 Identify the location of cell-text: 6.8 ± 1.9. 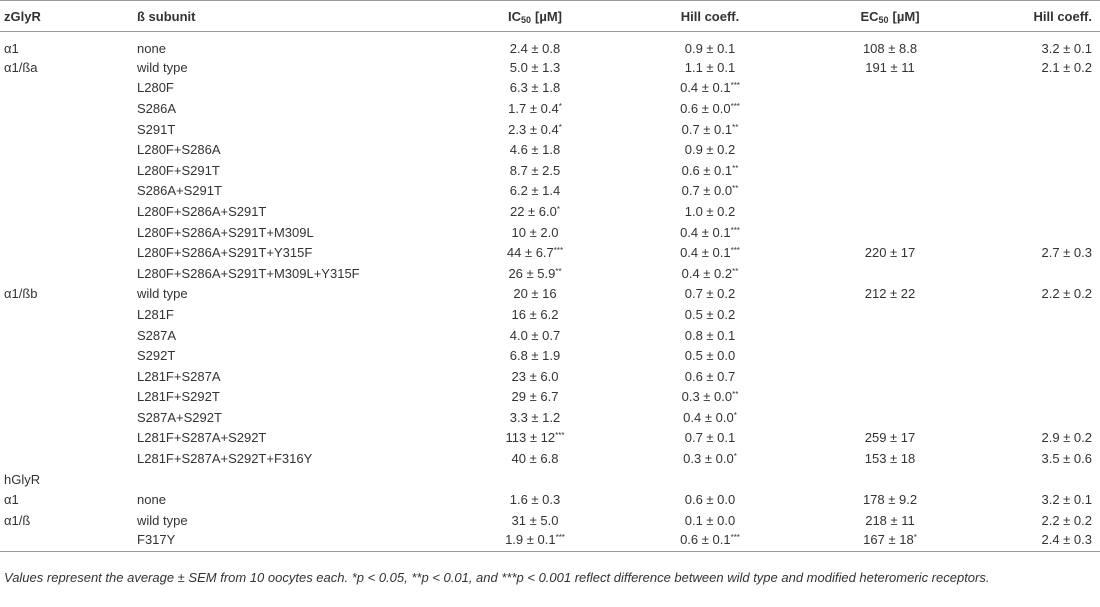
(535, 356).